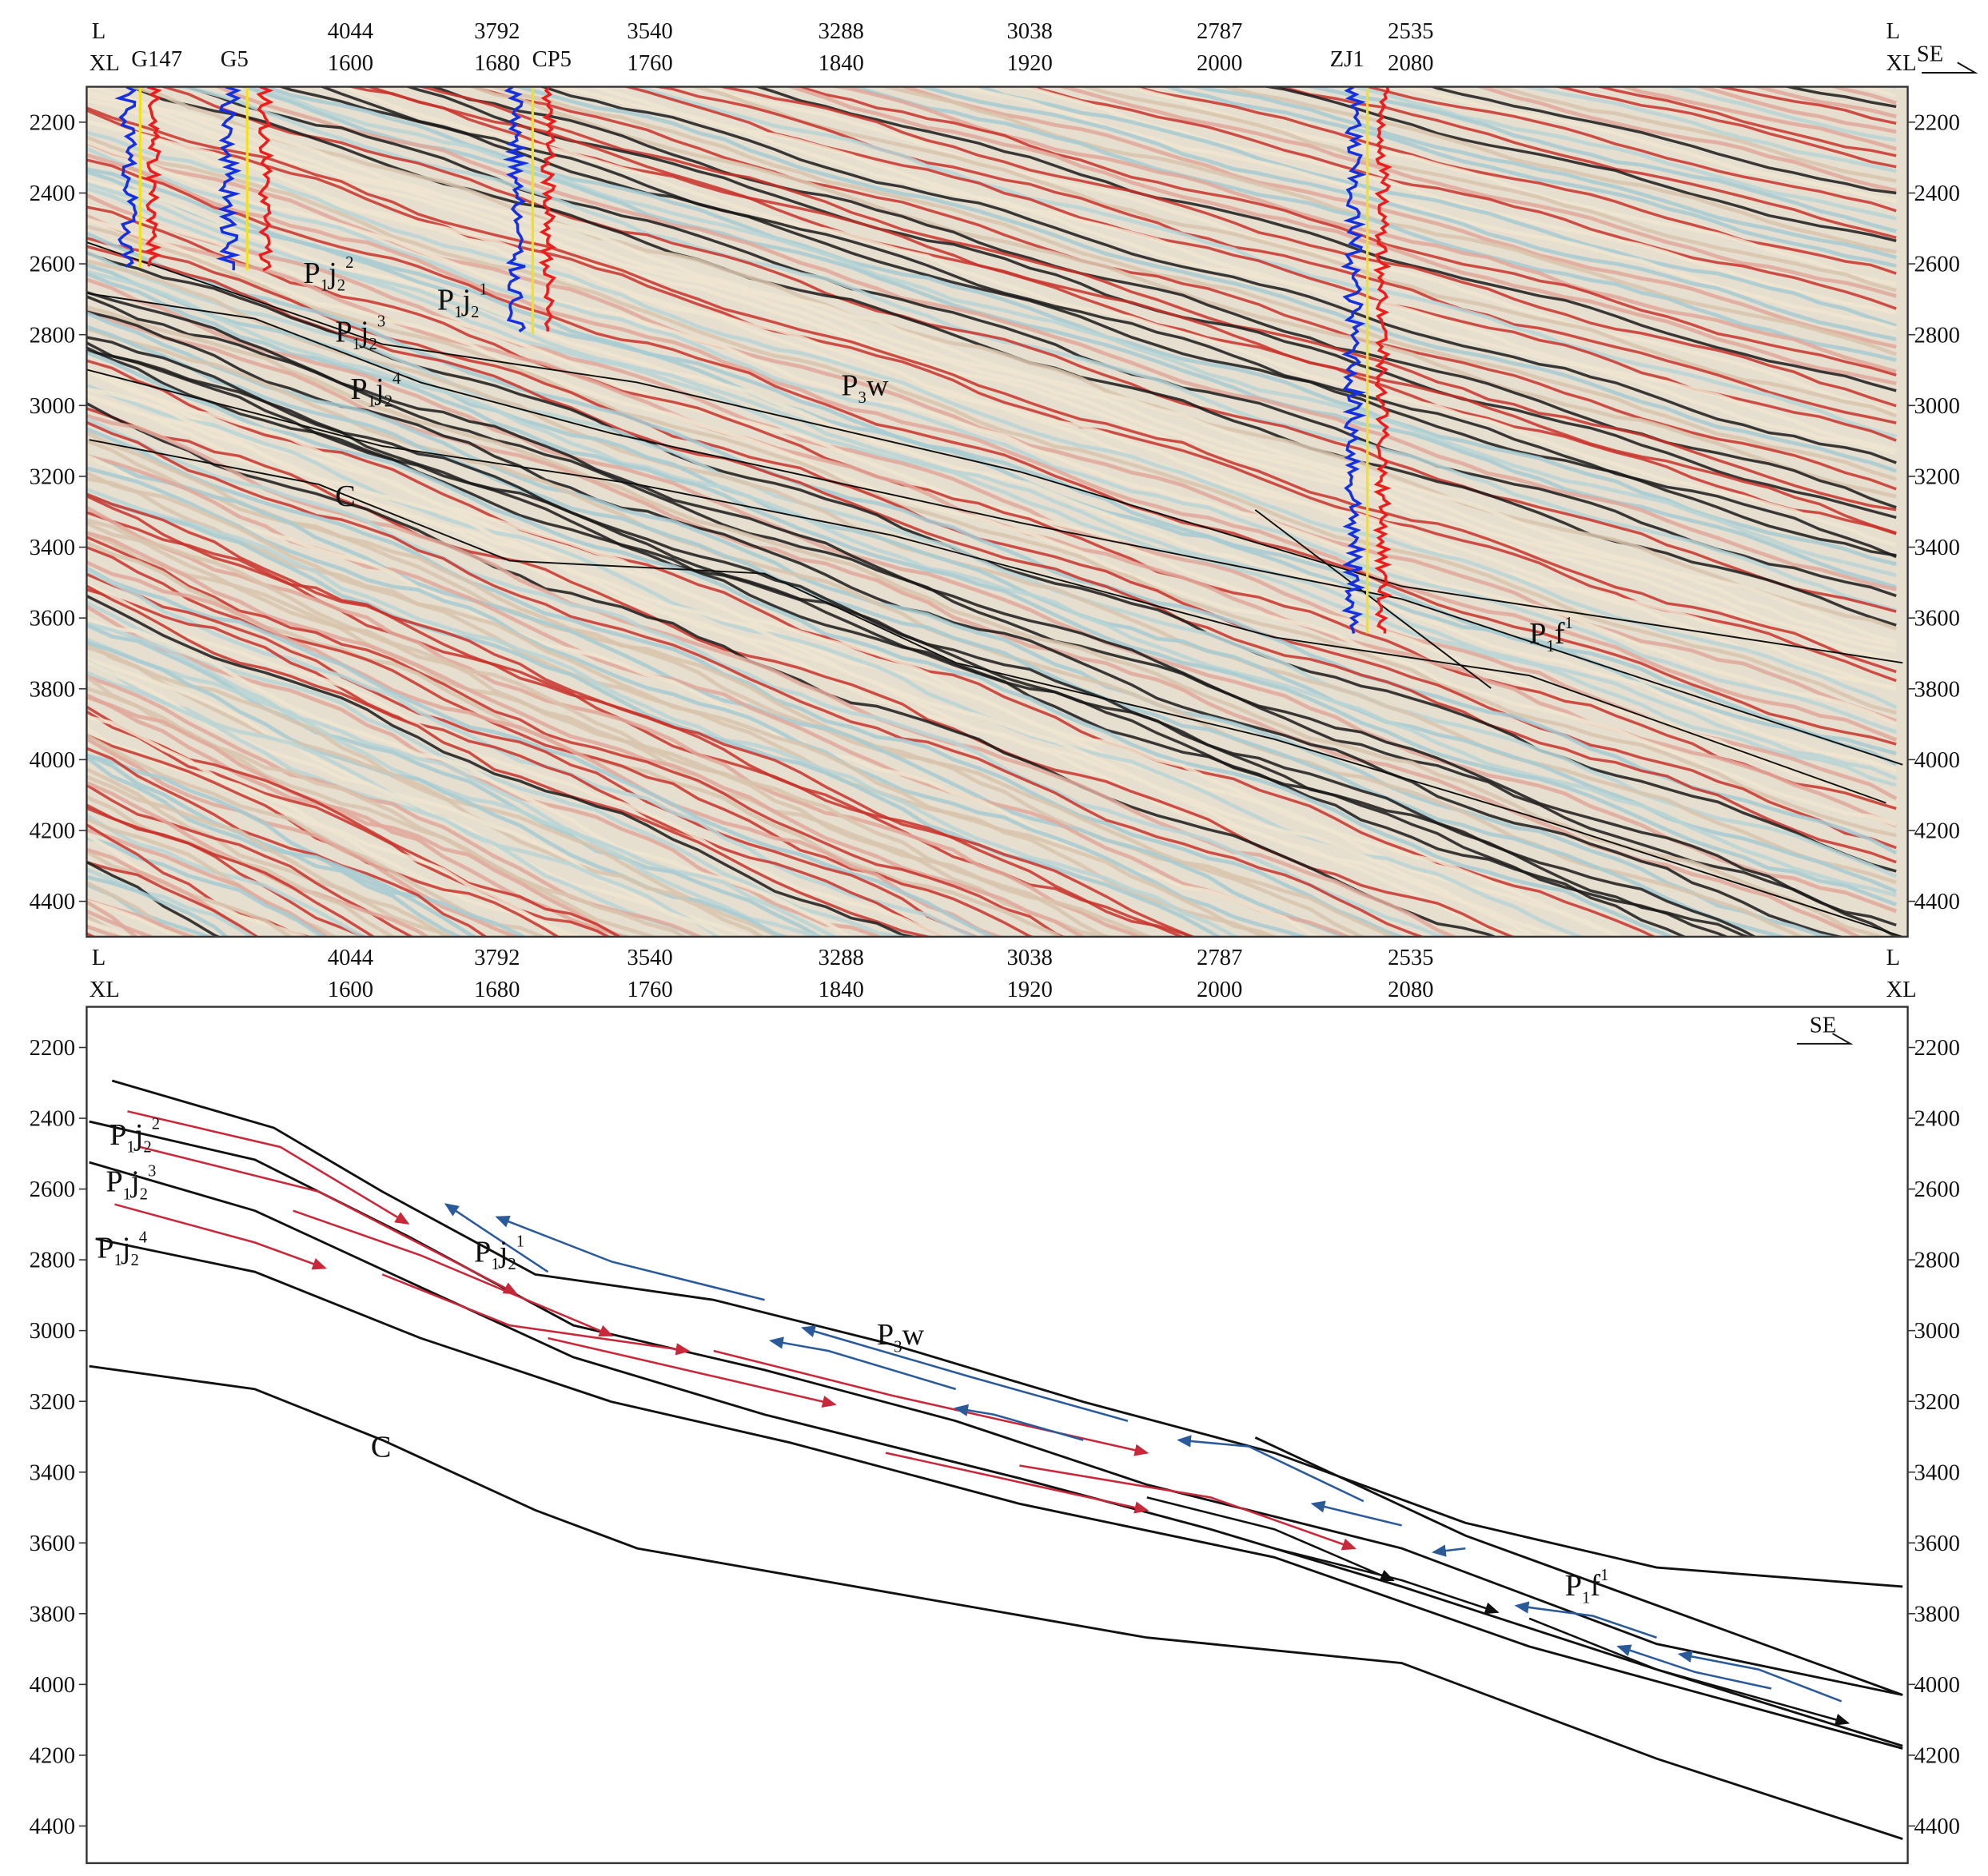 The height and width of the screenshot is (1876, 1988). Describe the element at coordinates (841, 958) in the screenshot. I see `inline-number: 3288` at that location.